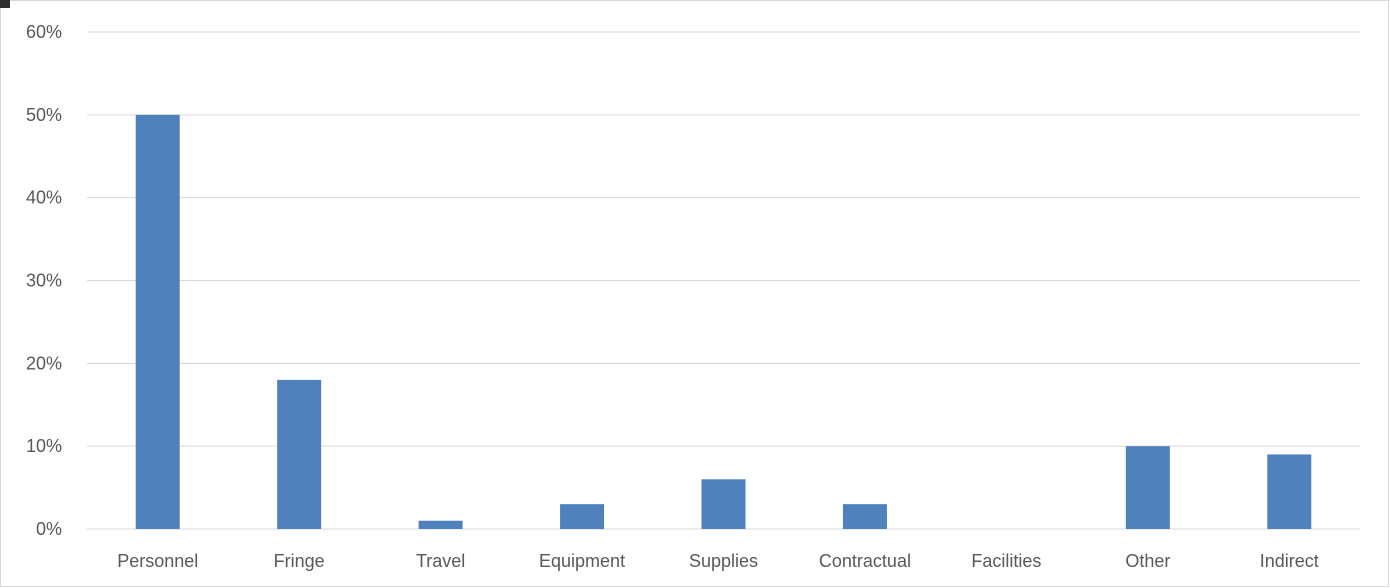 The image size is (1390, 588). What do you see at coordinates (299, 561) in the screenshot?
I see `x-tick-label-fringe: Fringe` at bounding box center [299, 561].